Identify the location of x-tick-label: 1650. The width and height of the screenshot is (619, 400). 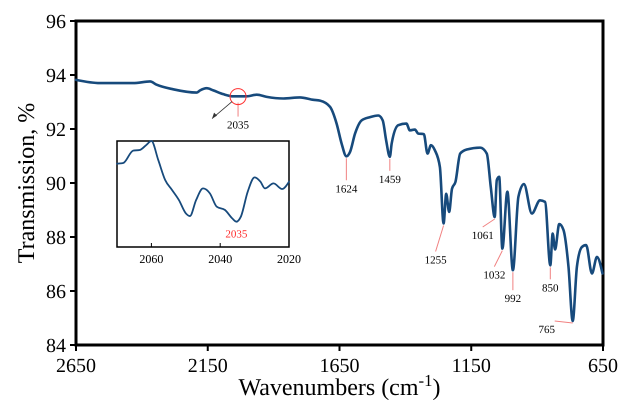
(340, 366).